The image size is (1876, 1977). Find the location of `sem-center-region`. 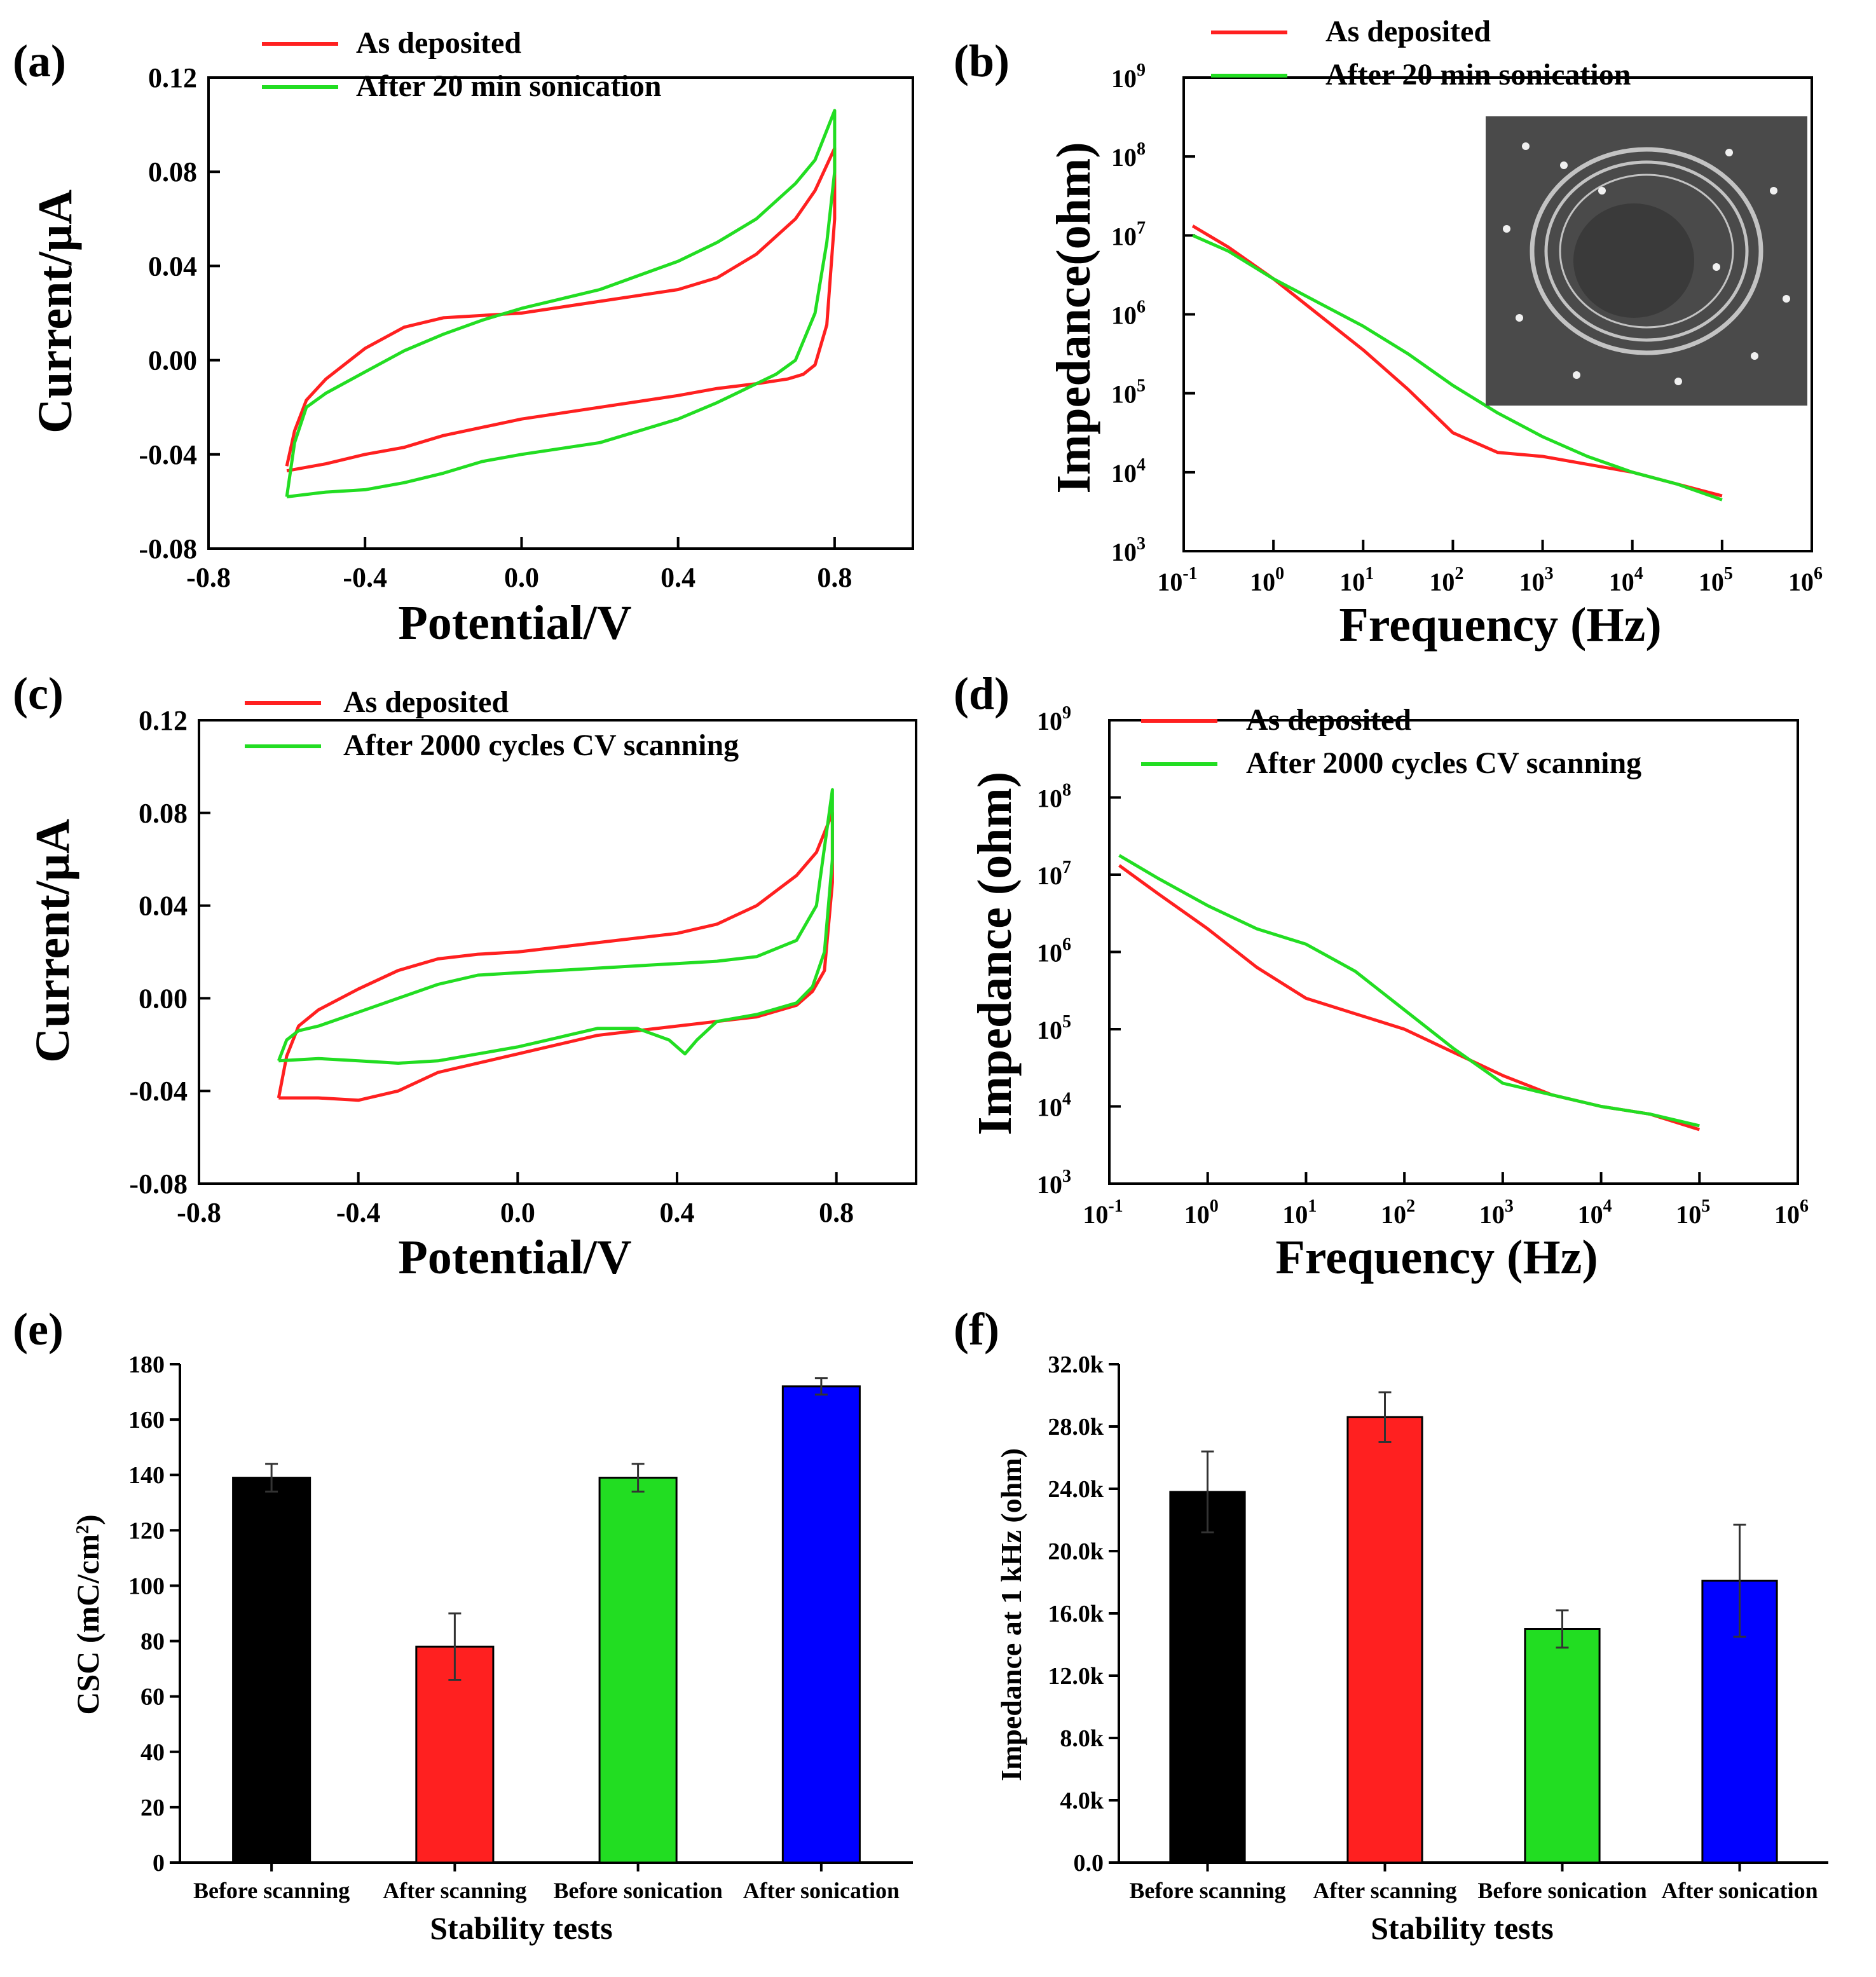

sem-center-region is located at coordinates (1634, 261).